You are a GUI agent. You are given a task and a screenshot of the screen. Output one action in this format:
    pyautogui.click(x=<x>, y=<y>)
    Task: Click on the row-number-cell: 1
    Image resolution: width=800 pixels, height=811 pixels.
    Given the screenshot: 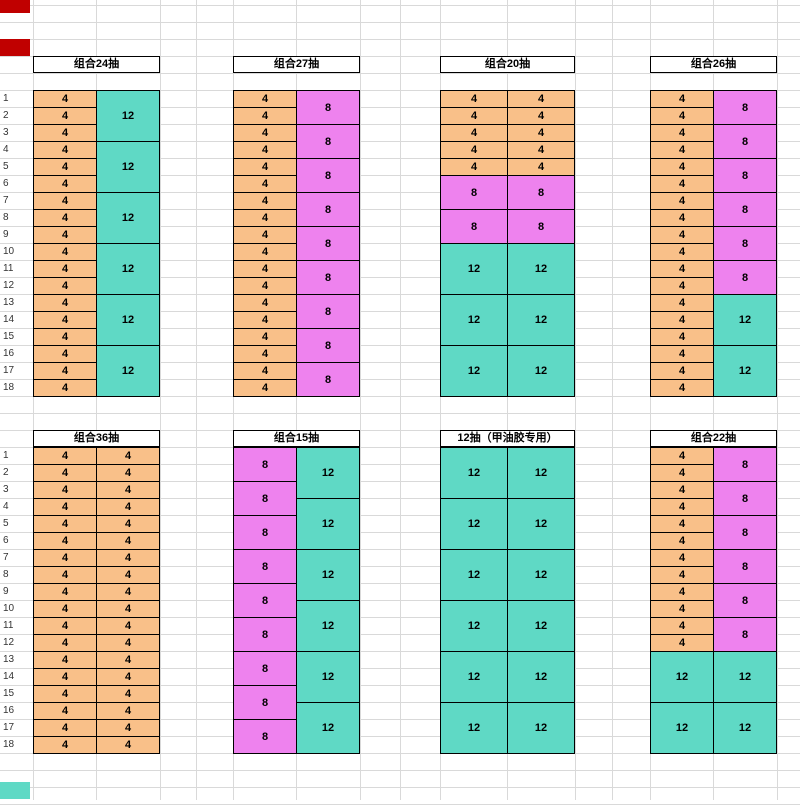 What is the action you would take?
    pyautogui.click(x=6, y=455)
    